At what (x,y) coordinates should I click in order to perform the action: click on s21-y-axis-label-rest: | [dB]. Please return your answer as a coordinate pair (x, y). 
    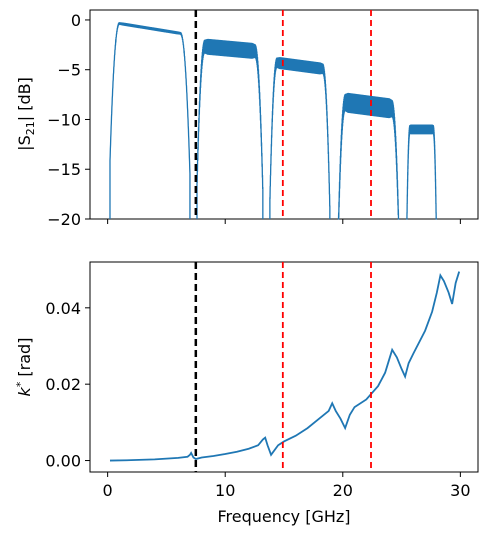
    Looking at the image, I should click on (24, 99).